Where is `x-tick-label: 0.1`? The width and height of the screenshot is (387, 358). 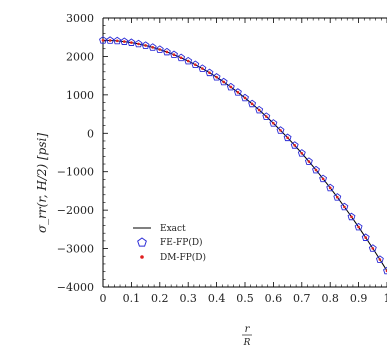 x-tick-label: 0.1 is located at coordinates (132, 298).